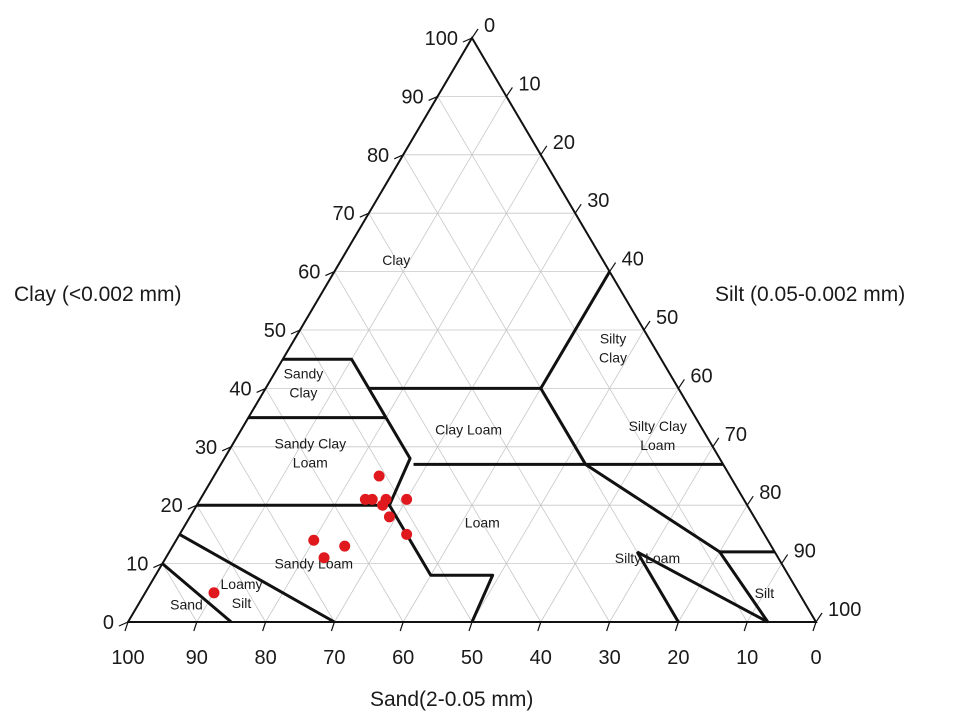 The height and width of the screenshot is (723, 960). What do you see at coordinates (412, 97) in the screenshot?
I see `clay-tick-label: 90` at bounding box center [412, 97].